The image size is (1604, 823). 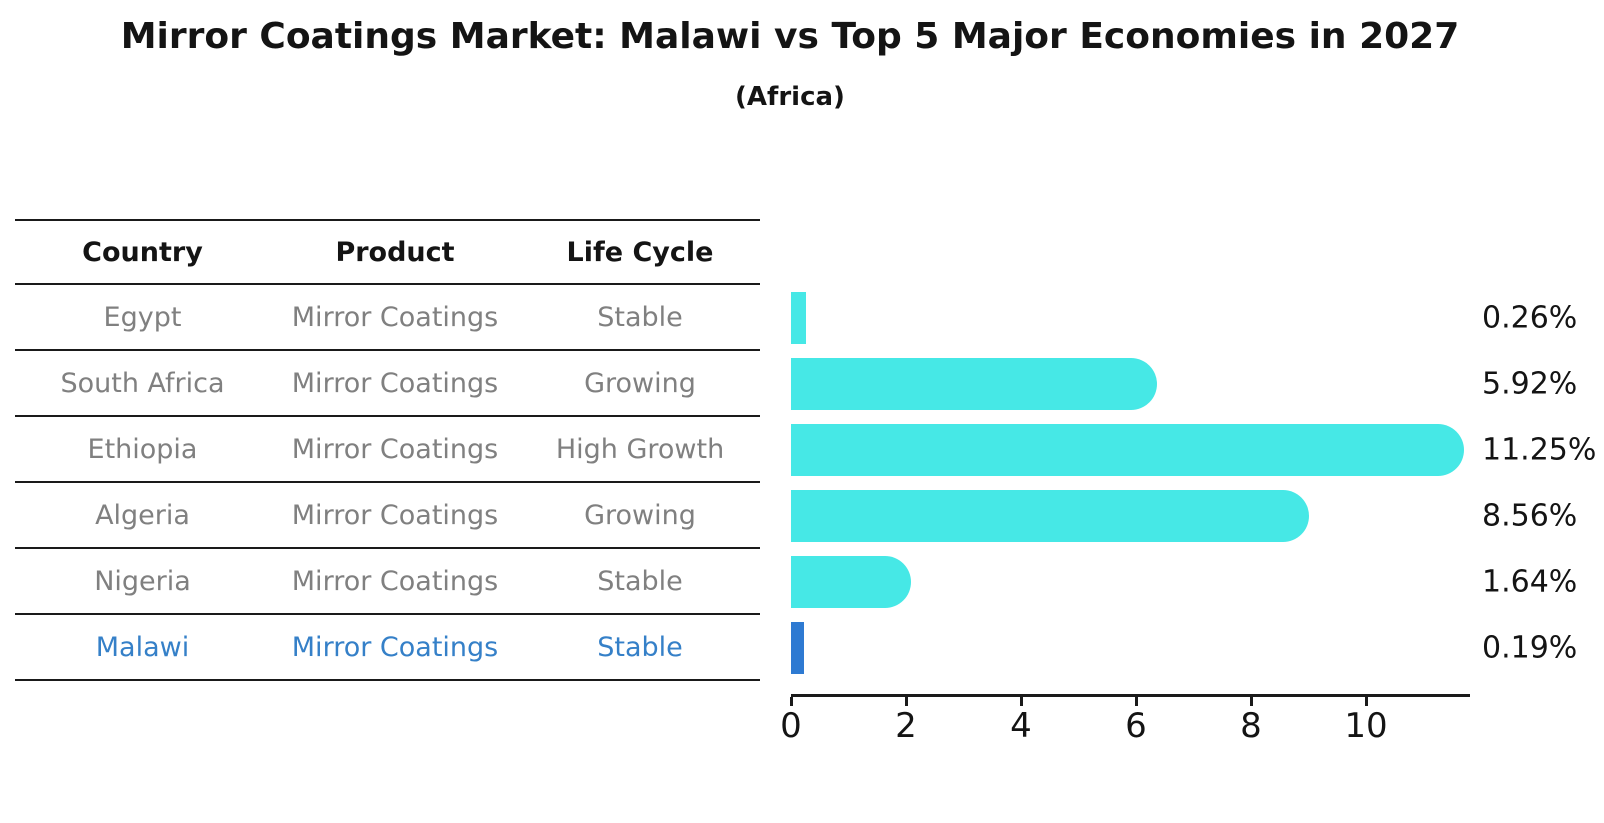 What do you see at coordinates (142, 317) in the screenshot?
I see `cell-country: Egypt` at bounding box center [142, 317].